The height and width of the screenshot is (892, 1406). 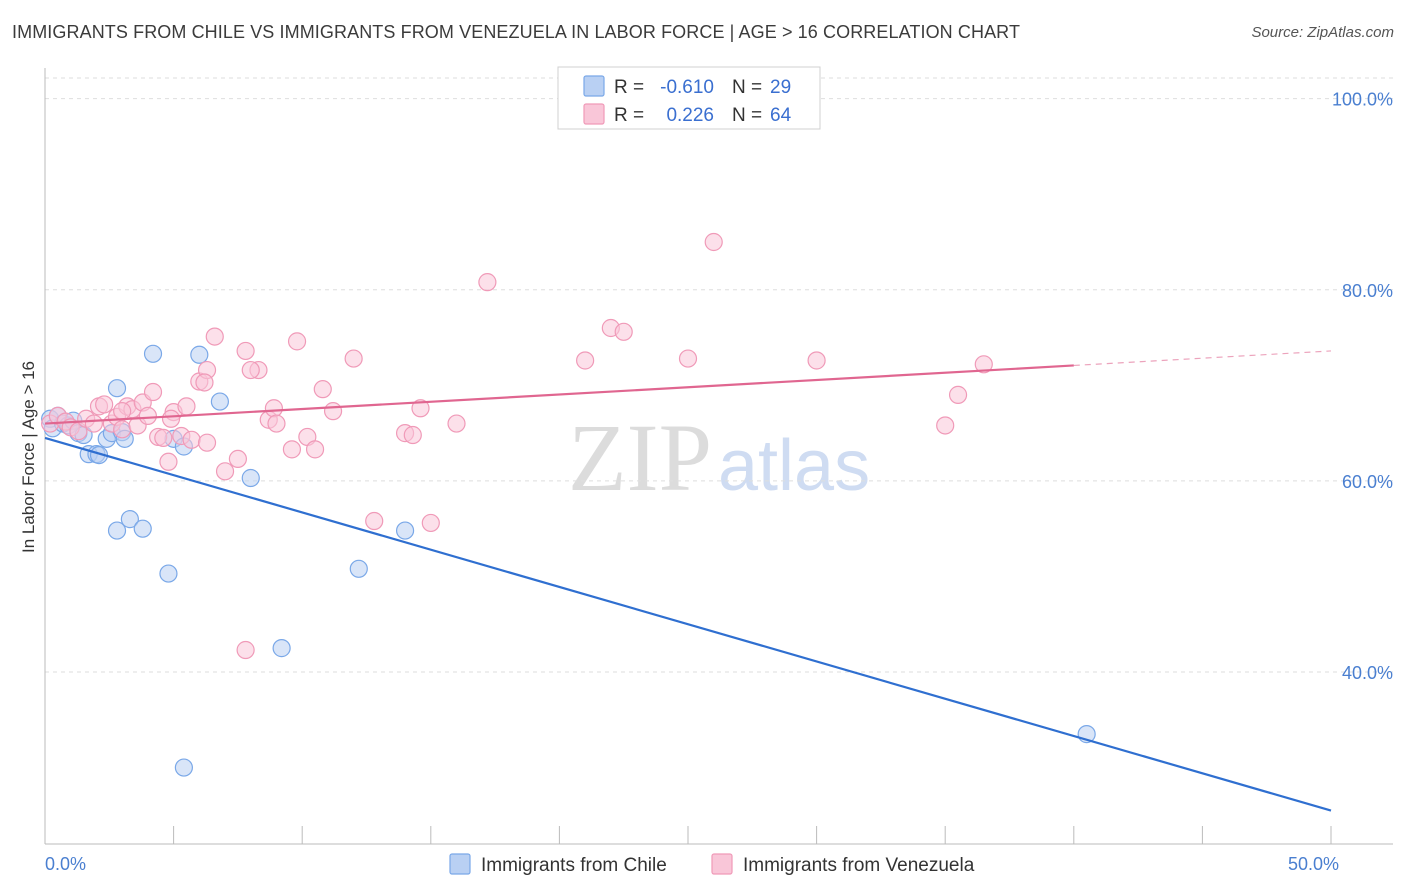 What do you see at coordinates (1313, 864) in the screenshot?
I see `x-tick-label: 50.0%` at bounding box center [1313, 864].